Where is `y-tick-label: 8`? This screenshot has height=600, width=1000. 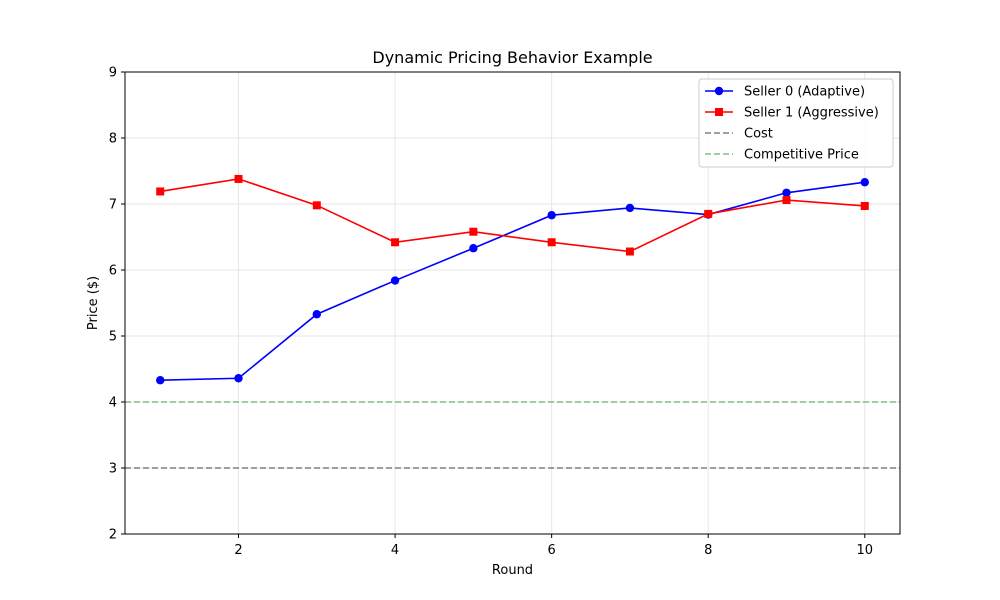 y-tick-label: 8 is located at coordinates (113, 139).